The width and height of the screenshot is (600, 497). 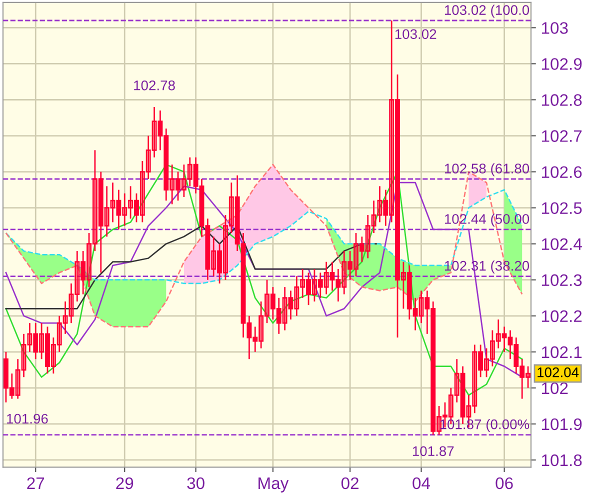 What do you see at coordinates (562, 64) in the screenshot?
I see `y-tick-label: 102.9` at bounding box center [562, 64].